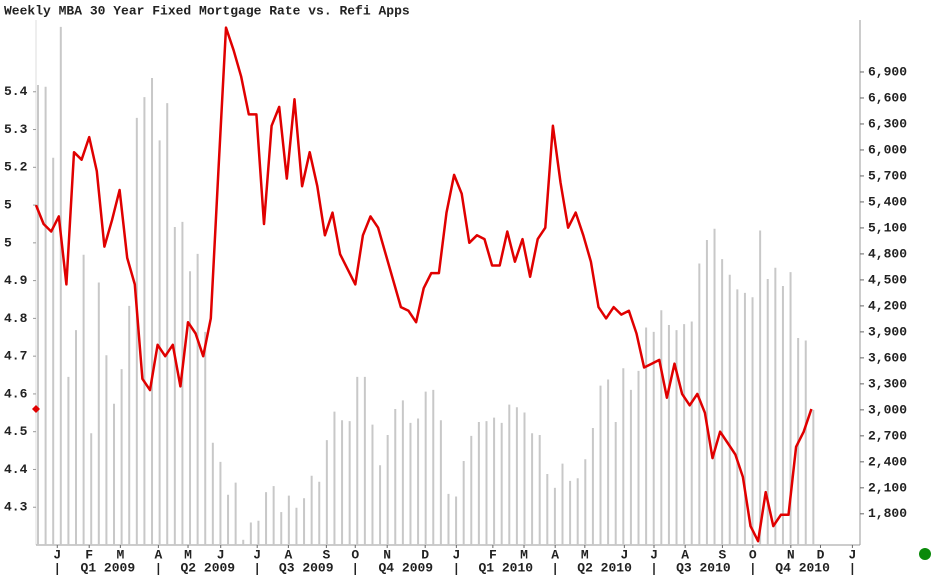  Describe the element at coordinates (306, 567) in the screenshot. I see `quarter-label: Q3 2009` at that location.